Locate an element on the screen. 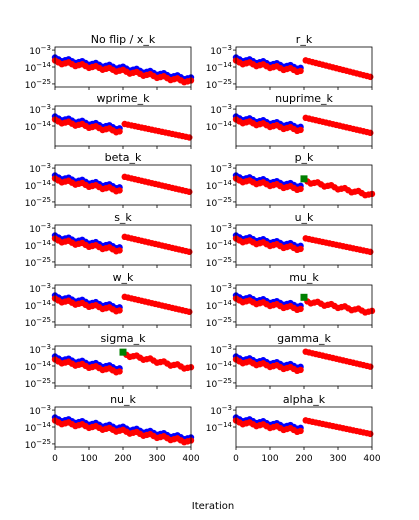  subplot-1: r_k 10−3 10−14 10−25 is located at coordinates (290, 62).